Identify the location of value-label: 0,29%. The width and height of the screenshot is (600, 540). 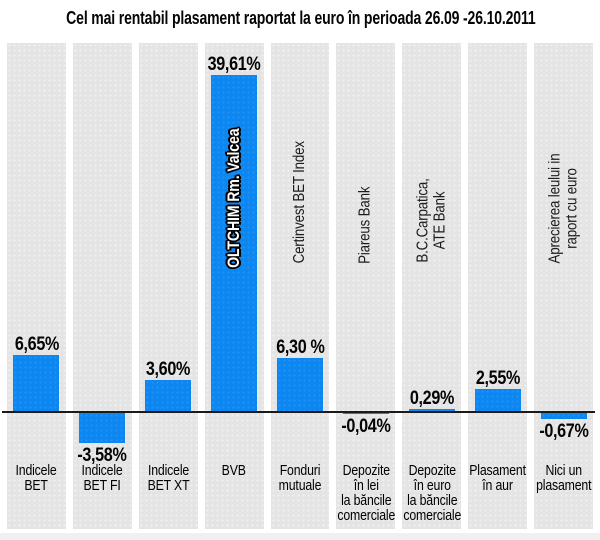
(431, 398).